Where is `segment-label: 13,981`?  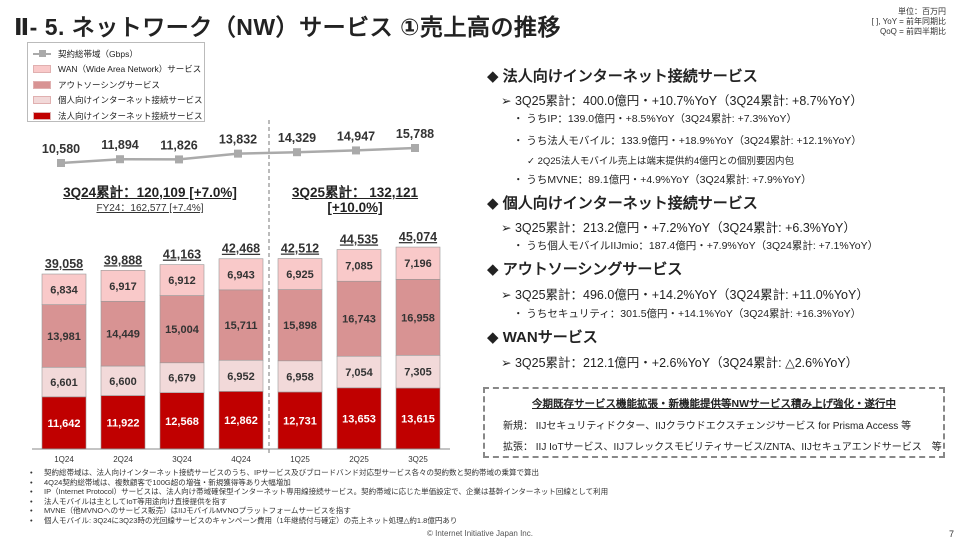
segment-label: 13,981 is located at coordinates (64, 337).